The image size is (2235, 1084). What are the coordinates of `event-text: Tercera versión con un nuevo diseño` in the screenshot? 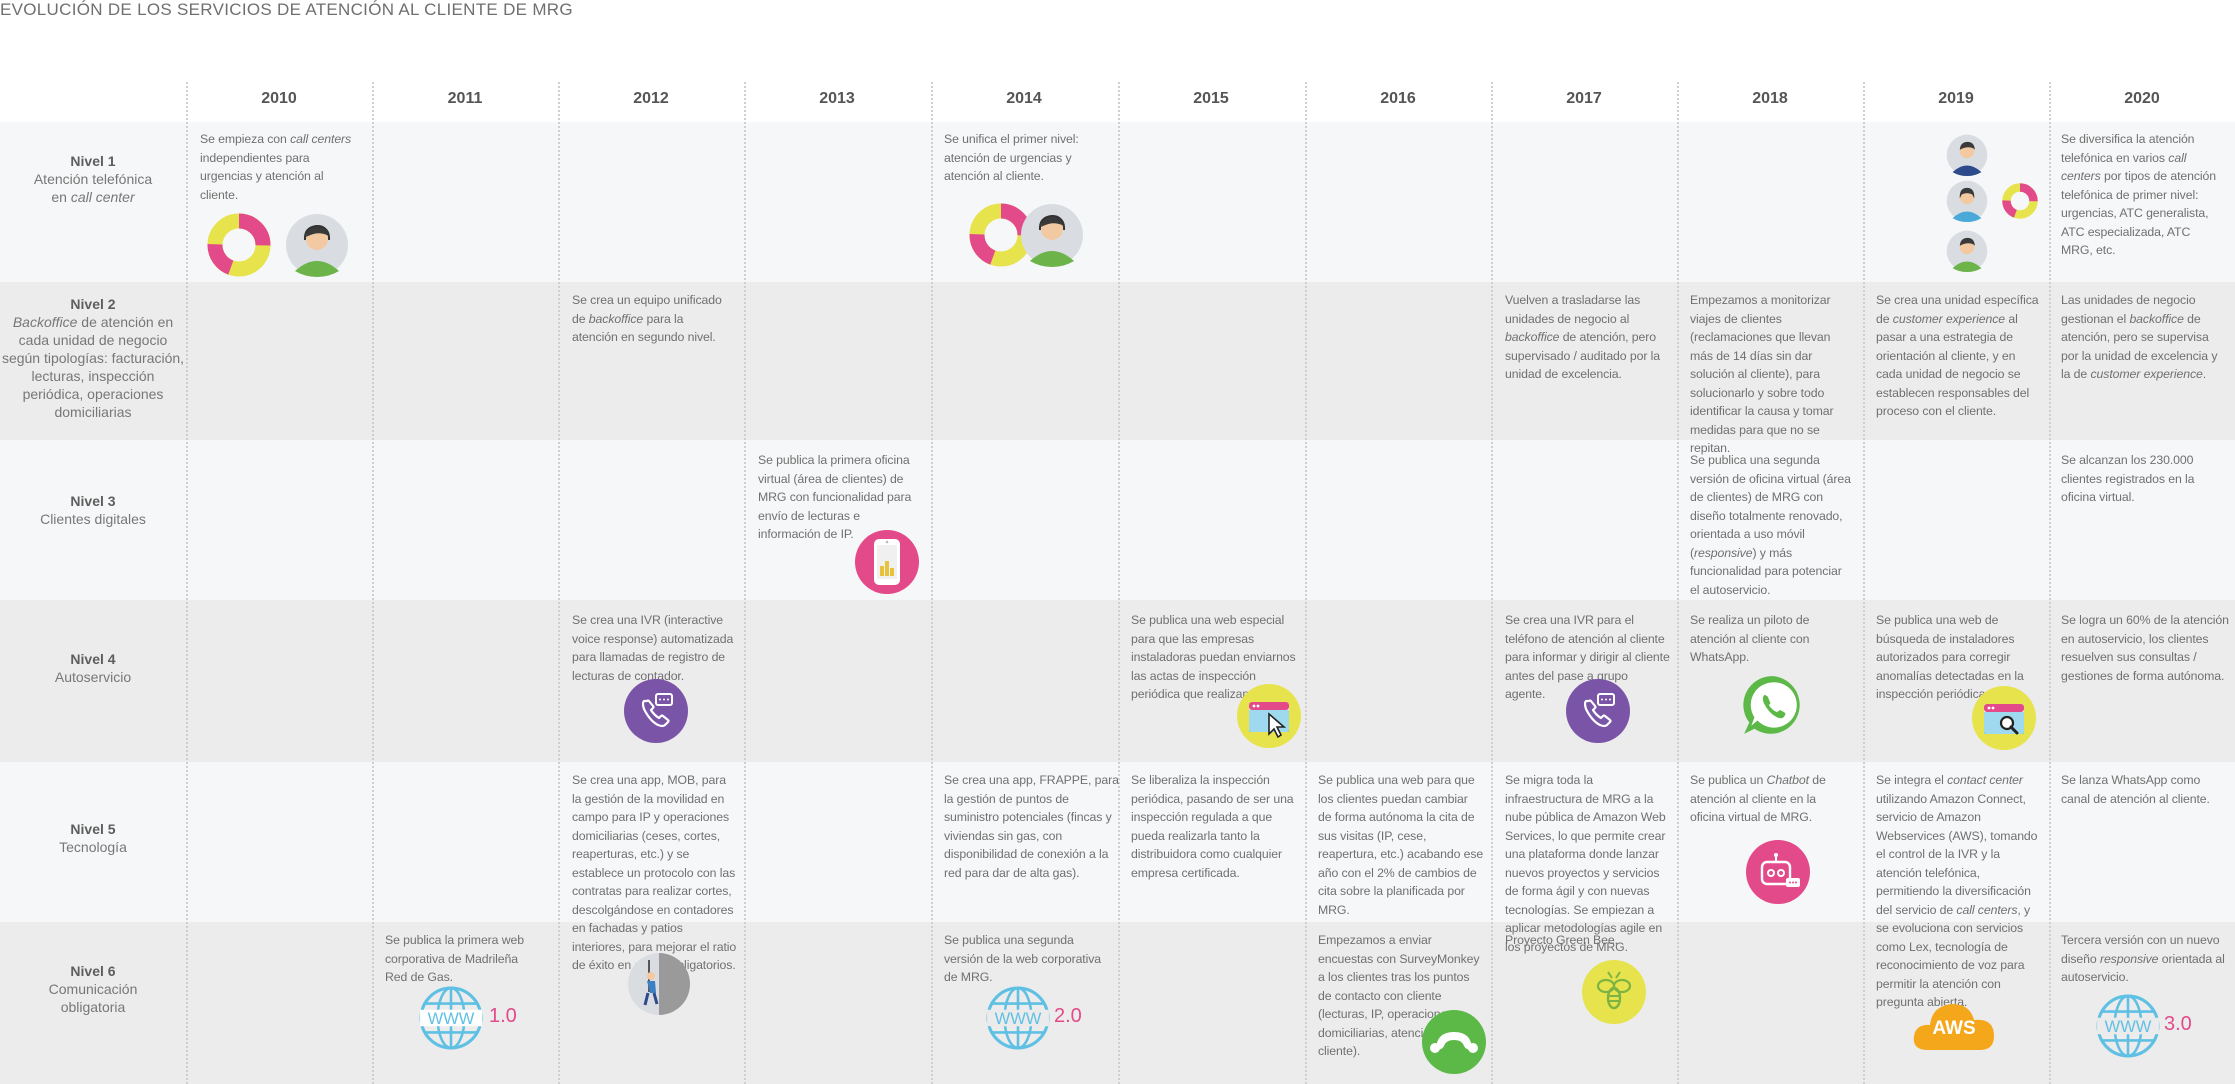 It's located at (2140, 949).